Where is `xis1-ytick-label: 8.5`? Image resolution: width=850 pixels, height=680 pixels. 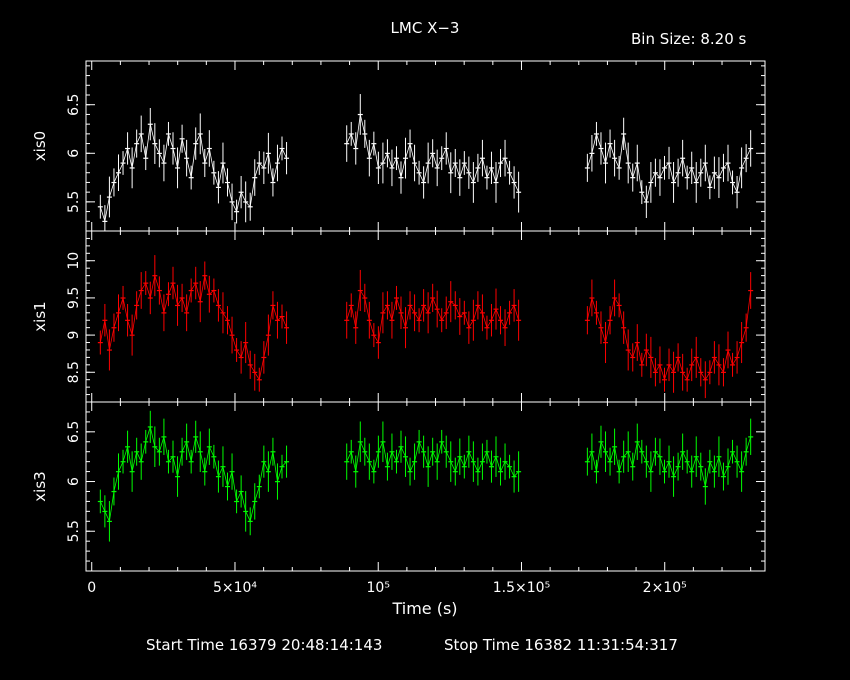 xis1-ytick-label: 8.5 is located at coordinates (74, 372).